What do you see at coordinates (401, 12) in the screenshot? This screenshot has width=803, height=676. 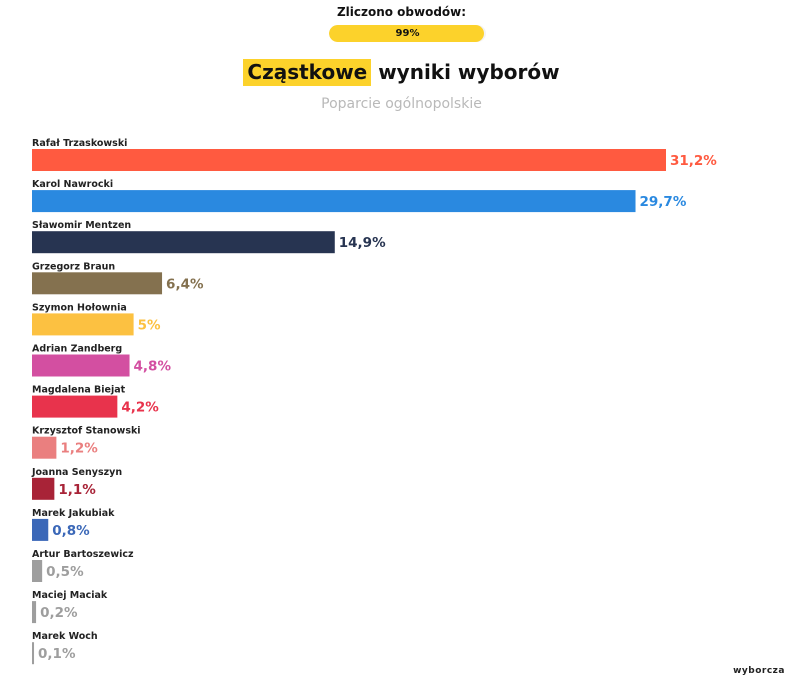 I see `counted-districts-label: Zliczono obwodów:` at bounding box center [401, 12].